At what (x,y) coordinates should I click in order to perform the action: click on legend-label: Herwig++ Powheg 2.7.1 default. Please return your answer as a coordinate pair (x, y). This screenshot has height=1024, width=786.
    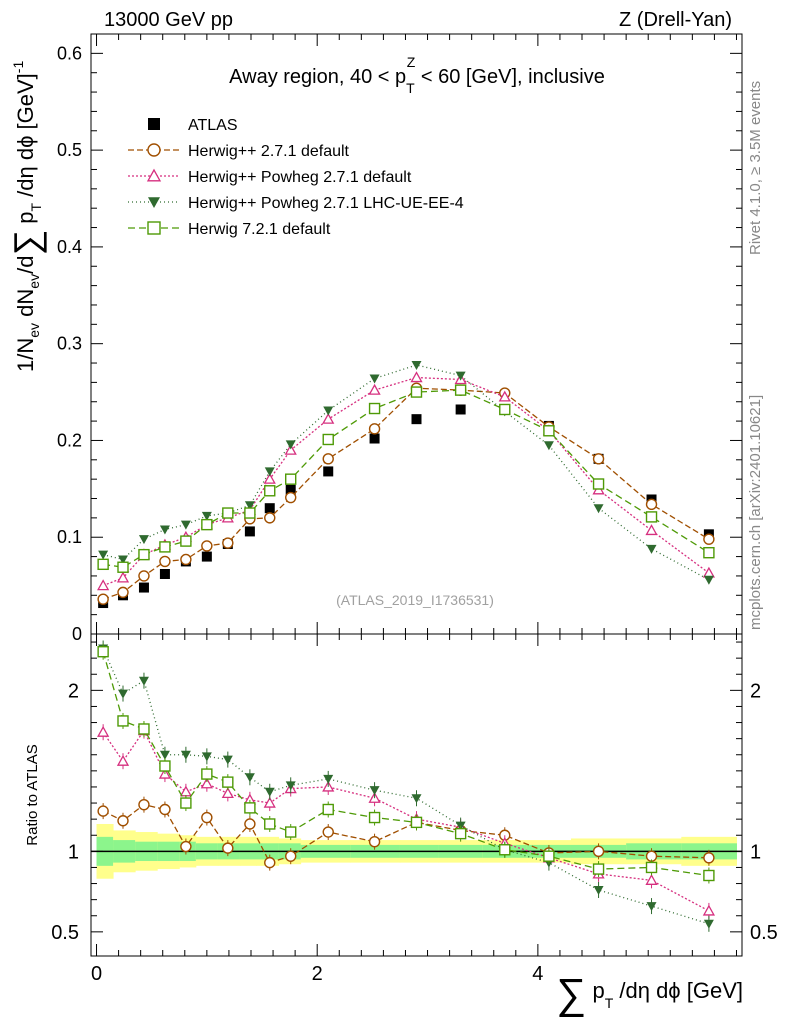
    Looking at the image, I should click on (300, 177).